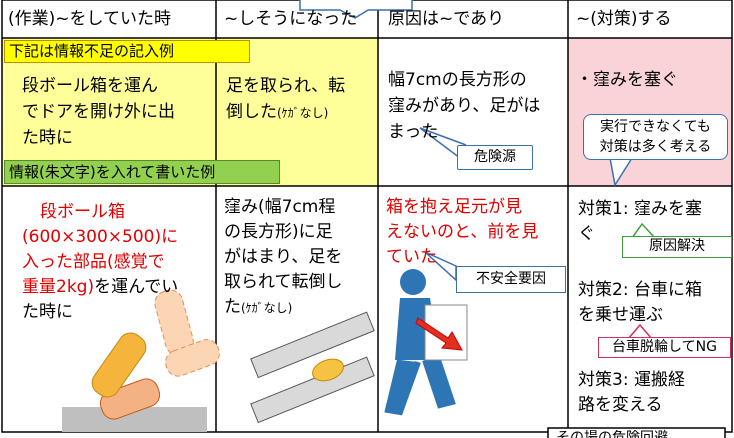 The image size is (734, 438). I want to click on text: まった, so click(413, 132).